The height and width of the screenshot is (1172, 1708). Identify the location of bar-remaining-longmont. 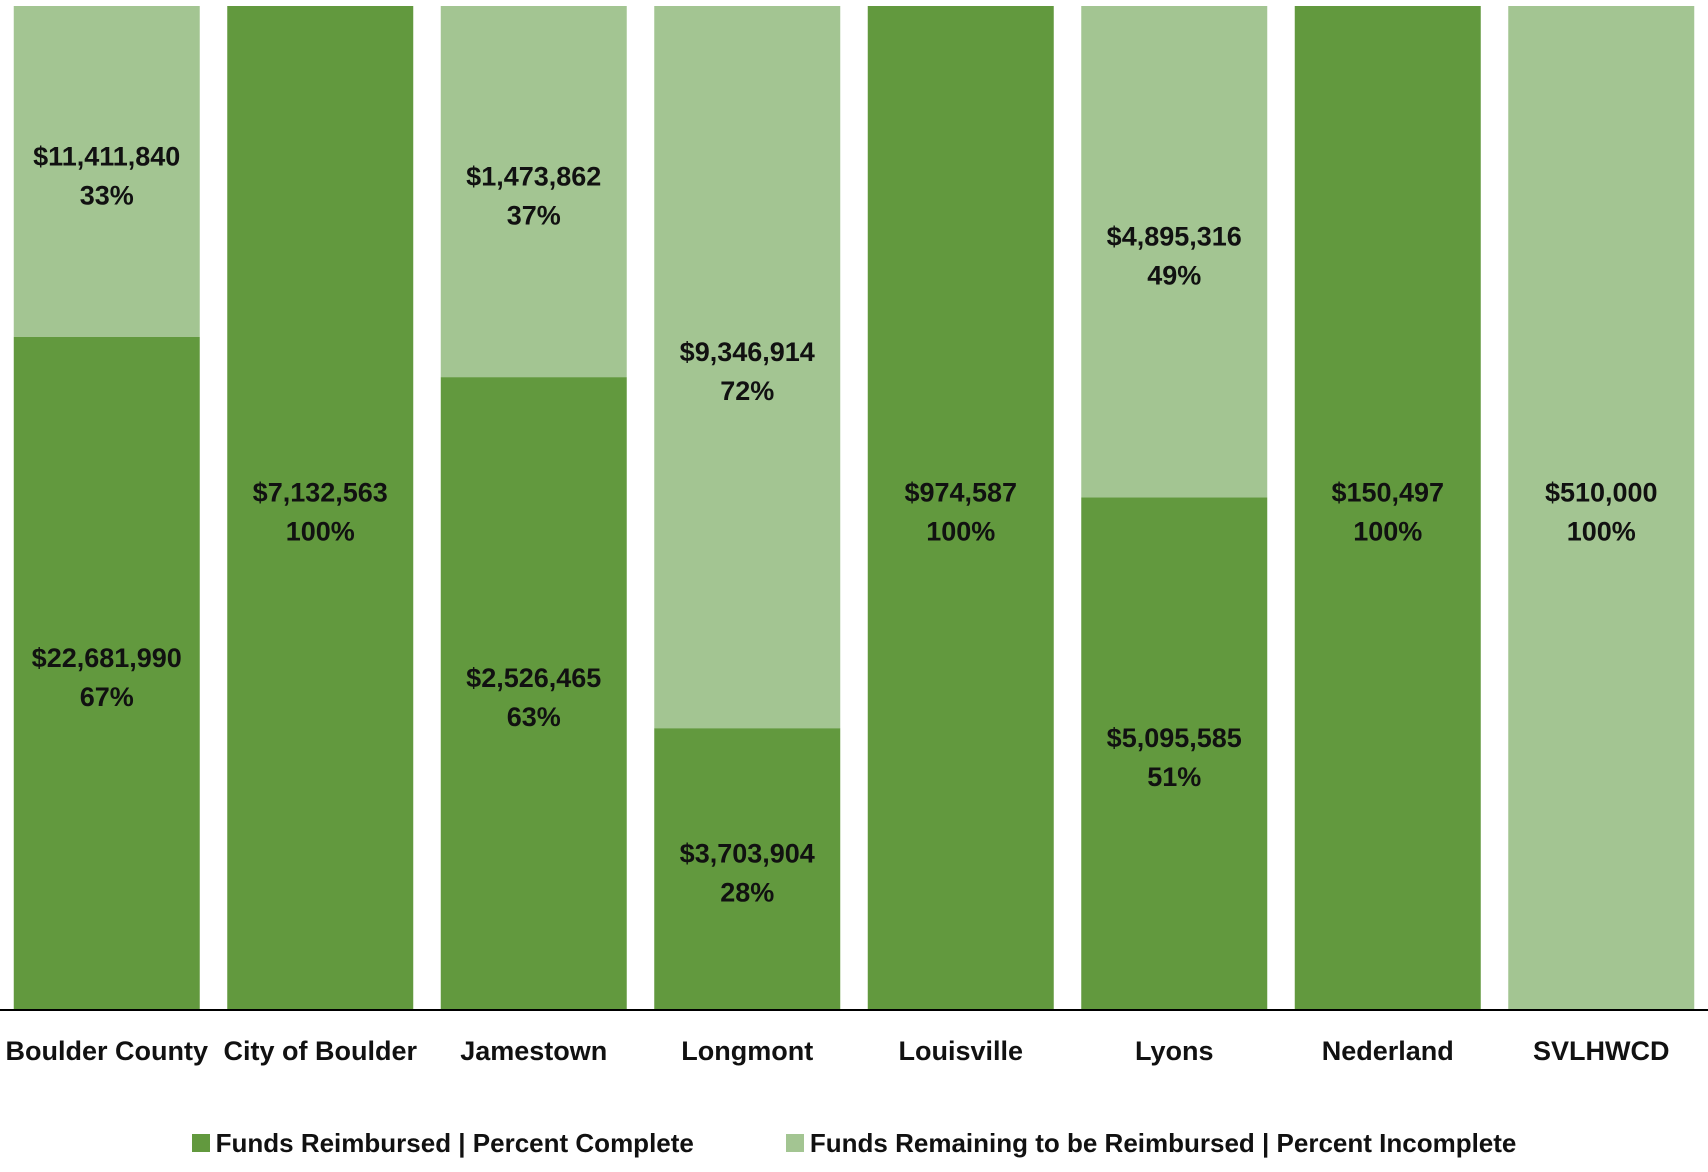
(747, 367).